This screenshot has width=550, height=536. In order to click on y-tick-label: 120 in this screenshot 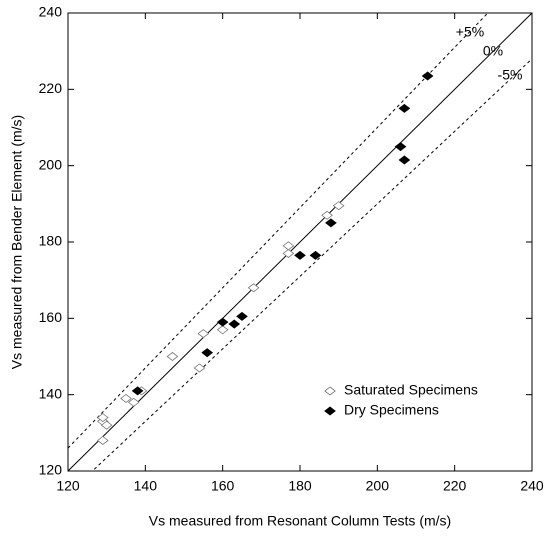, I will do `click(51, 470)`.